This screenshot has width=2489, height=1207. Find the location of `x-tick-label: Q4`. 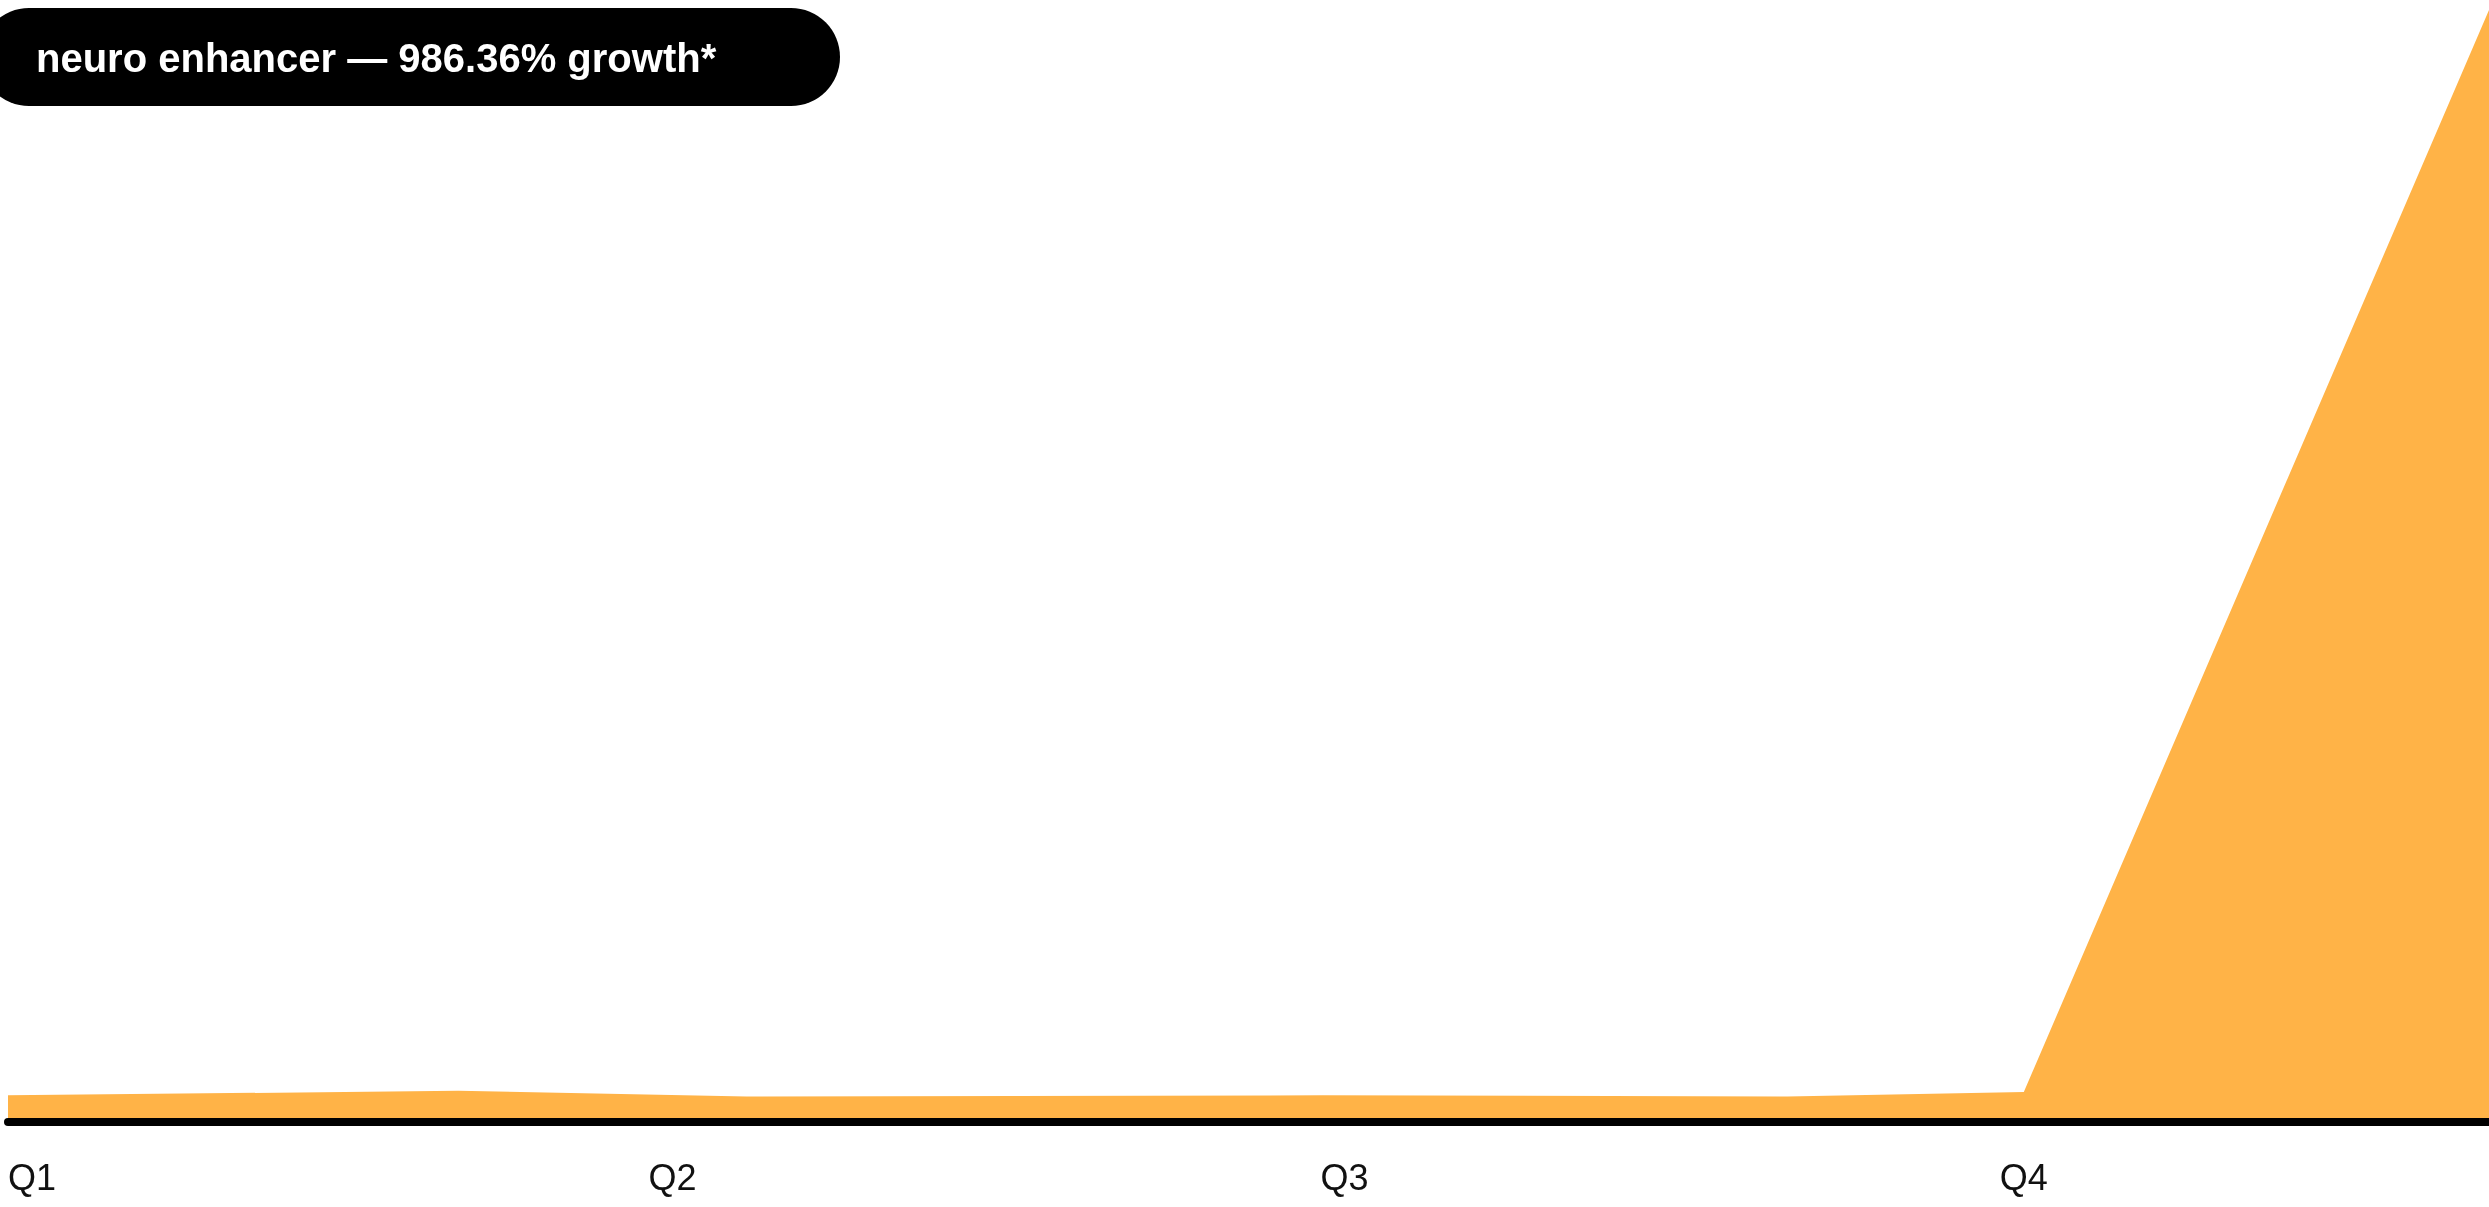

x-tick-label: Q4 is located at coordinates (2023, 1177).